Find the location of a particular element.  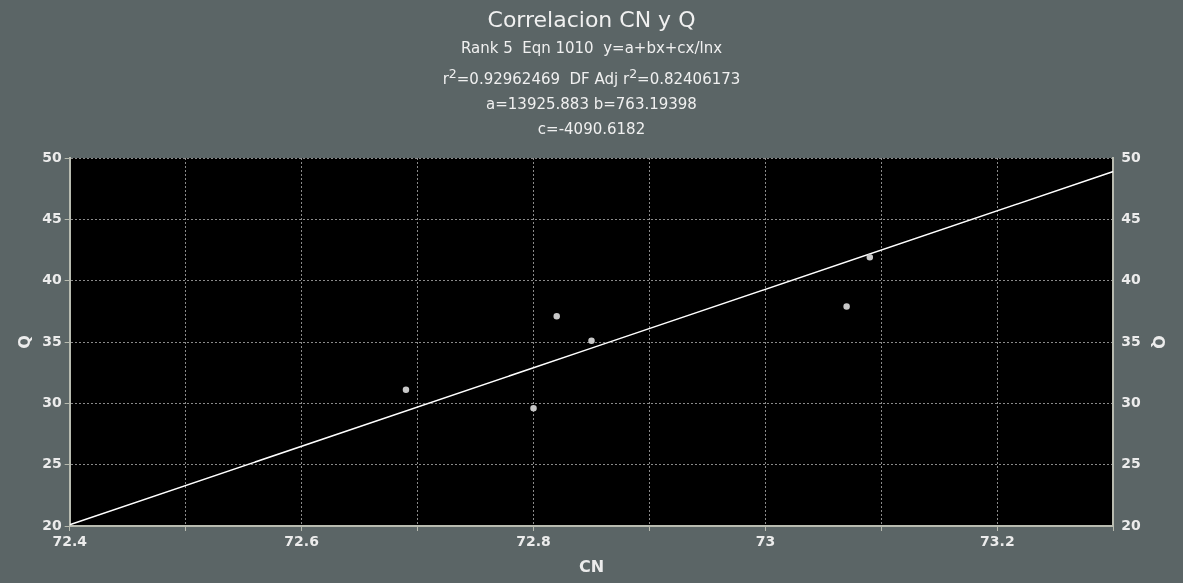

y2-tick-label: 30 is located at coordinates (1131, 401).